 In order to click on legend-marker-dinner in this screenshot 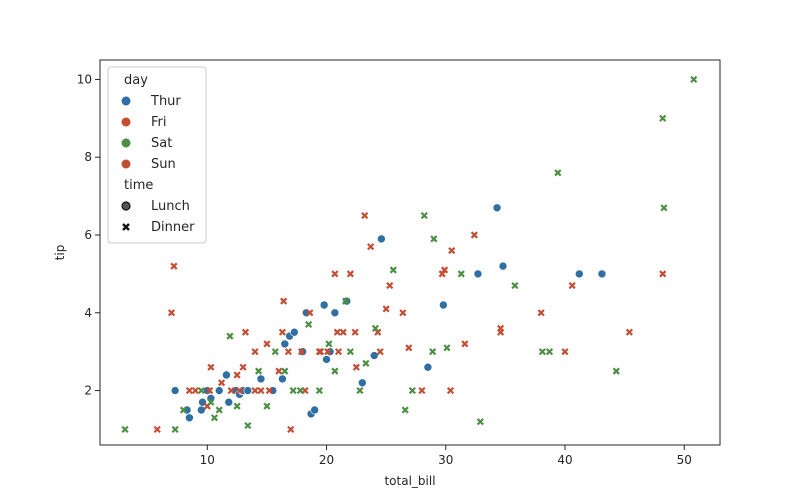, I will do `click(126, 227)`.